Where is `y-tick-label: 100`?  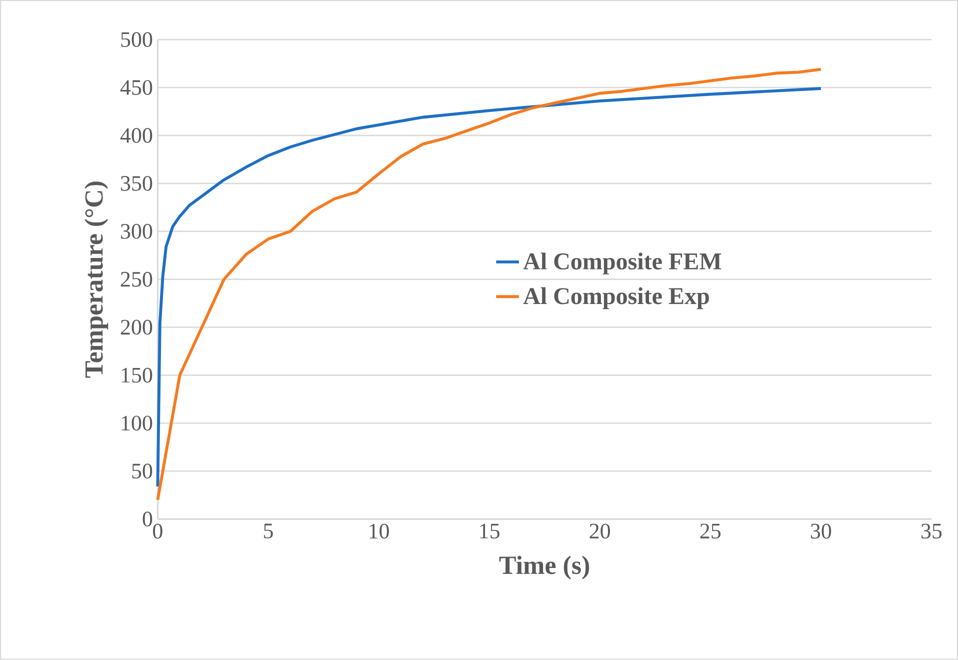
y-tick-label: 100 is located at coordinates (137, 423).